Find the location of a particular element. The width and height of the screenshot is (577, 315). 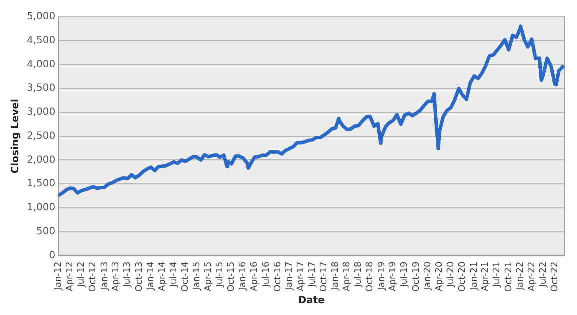

x-tick-label: Oct-12 is located at coordinates (93, 277).